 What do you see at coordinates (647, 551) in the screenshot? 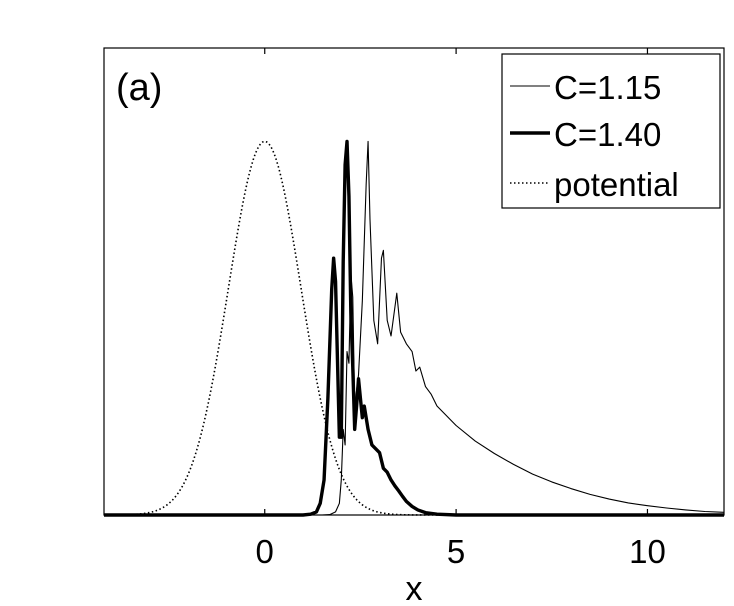
I see `x-tick-label: 10` at bounding box center [647, 551].